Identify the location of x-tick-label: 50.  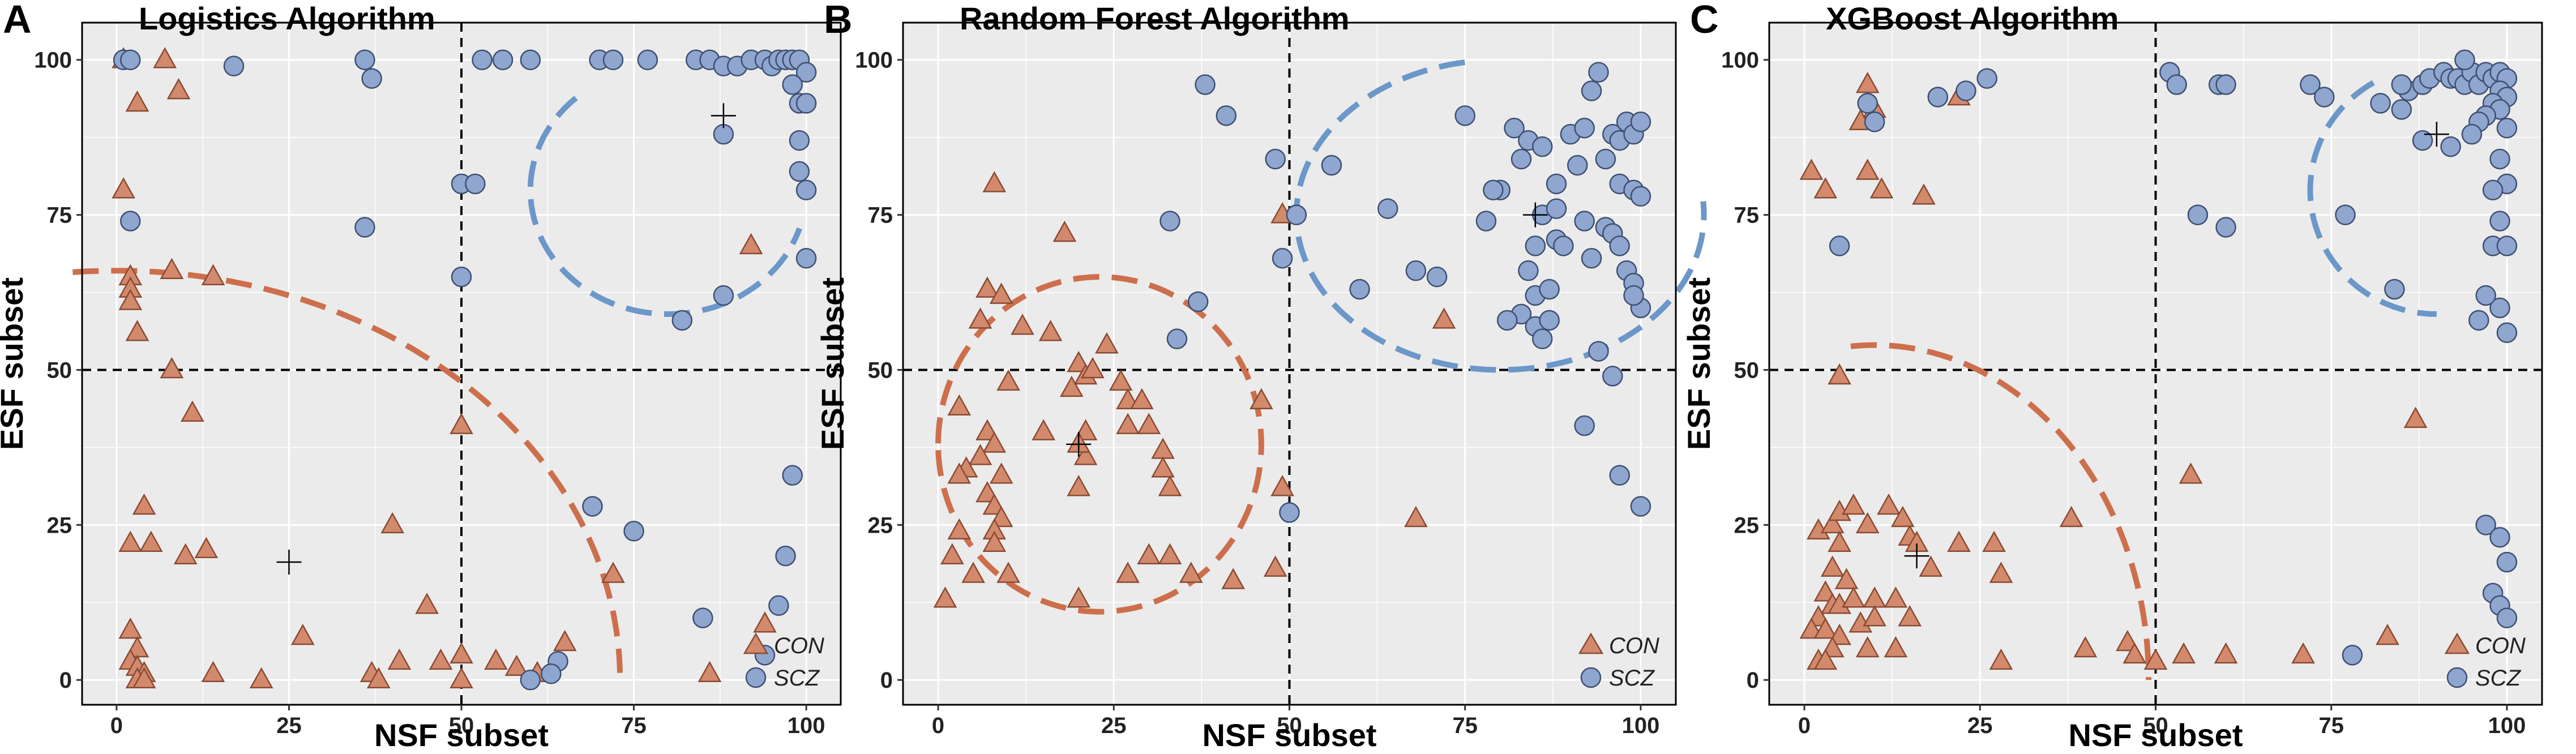
(461, 725).